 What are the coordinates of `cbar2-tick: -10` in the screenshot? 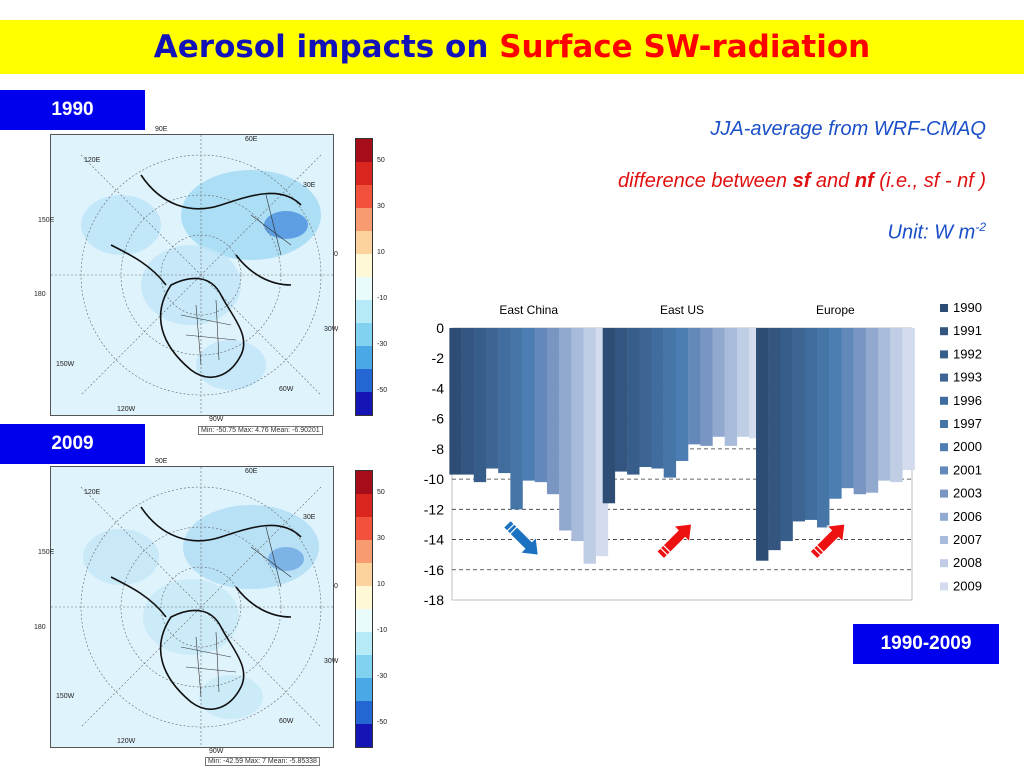 It's located at (382, 630).